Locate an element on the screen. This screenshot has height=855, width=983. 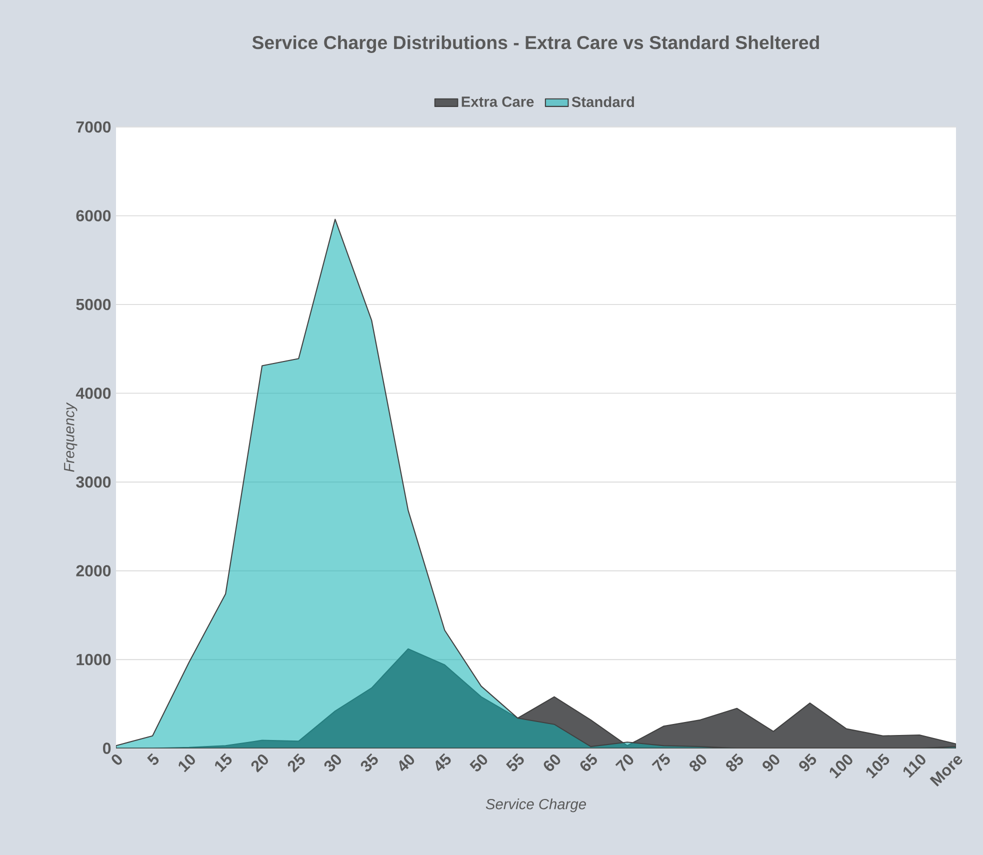
y-axis-title: Frequency is located at coordinates (71, 437).